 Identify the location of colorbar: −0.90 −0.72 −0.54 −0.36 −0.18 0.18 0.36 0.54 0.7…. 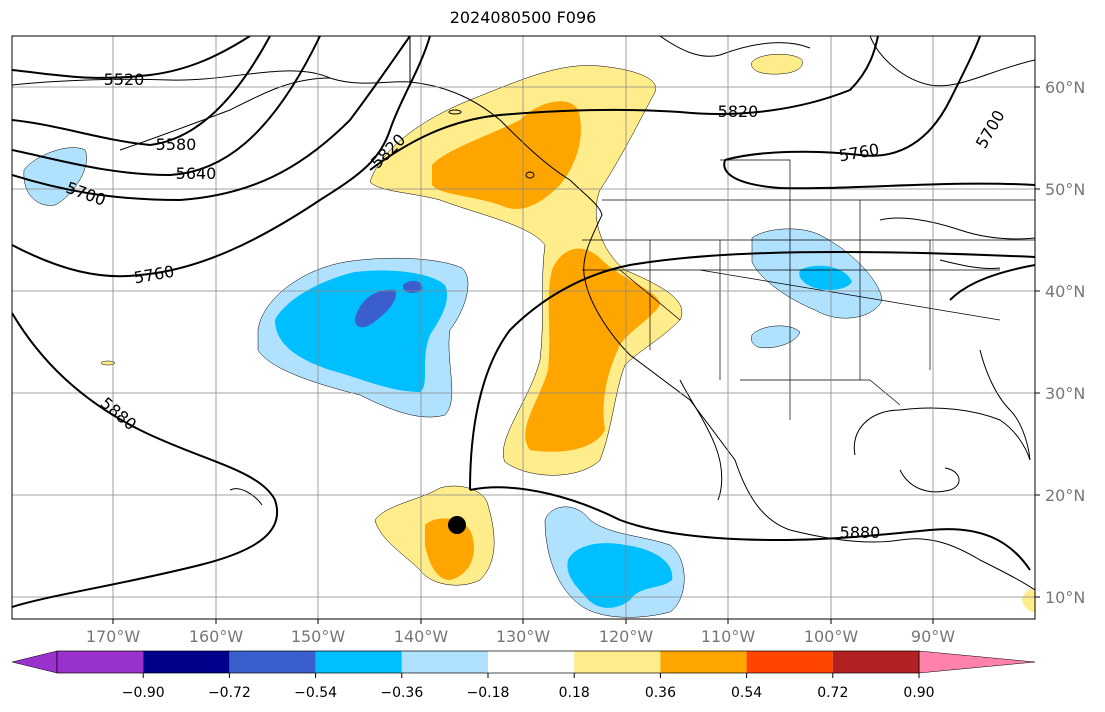
(523, 675).